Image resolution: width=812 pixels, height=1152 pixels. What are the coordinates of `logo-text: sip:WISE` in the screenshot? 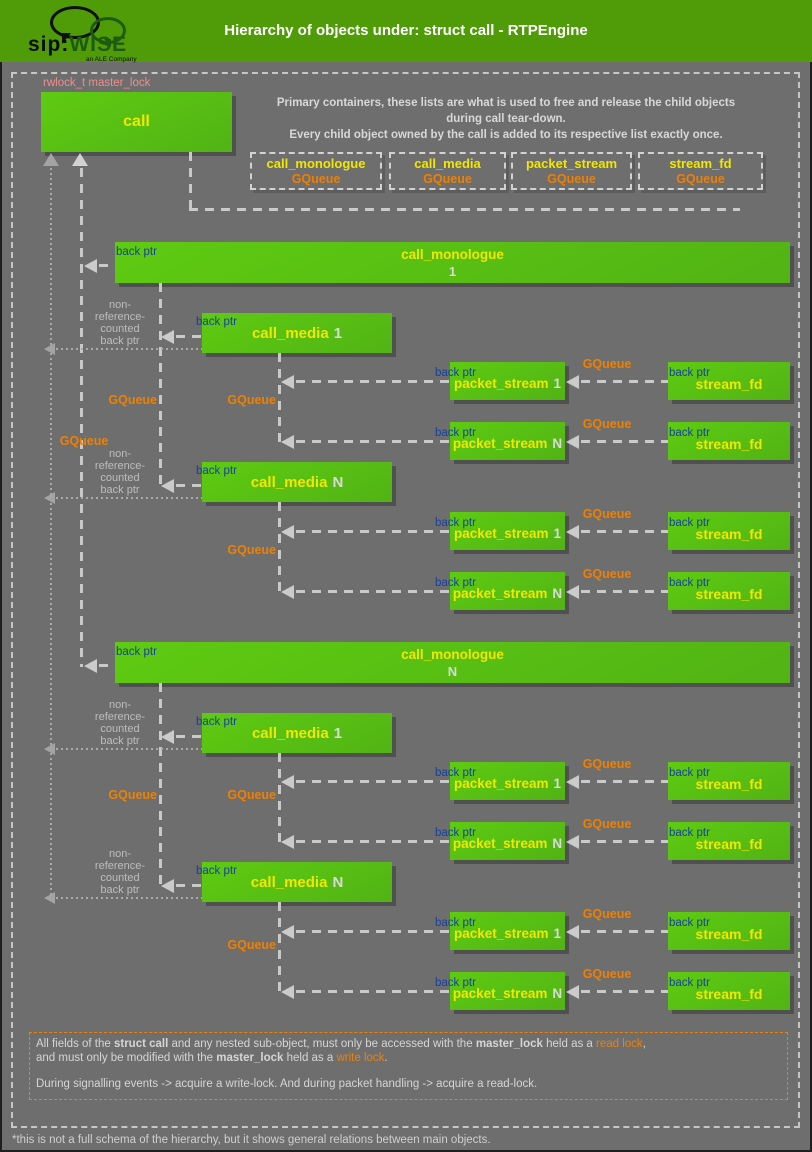 It's located at (77, 45).